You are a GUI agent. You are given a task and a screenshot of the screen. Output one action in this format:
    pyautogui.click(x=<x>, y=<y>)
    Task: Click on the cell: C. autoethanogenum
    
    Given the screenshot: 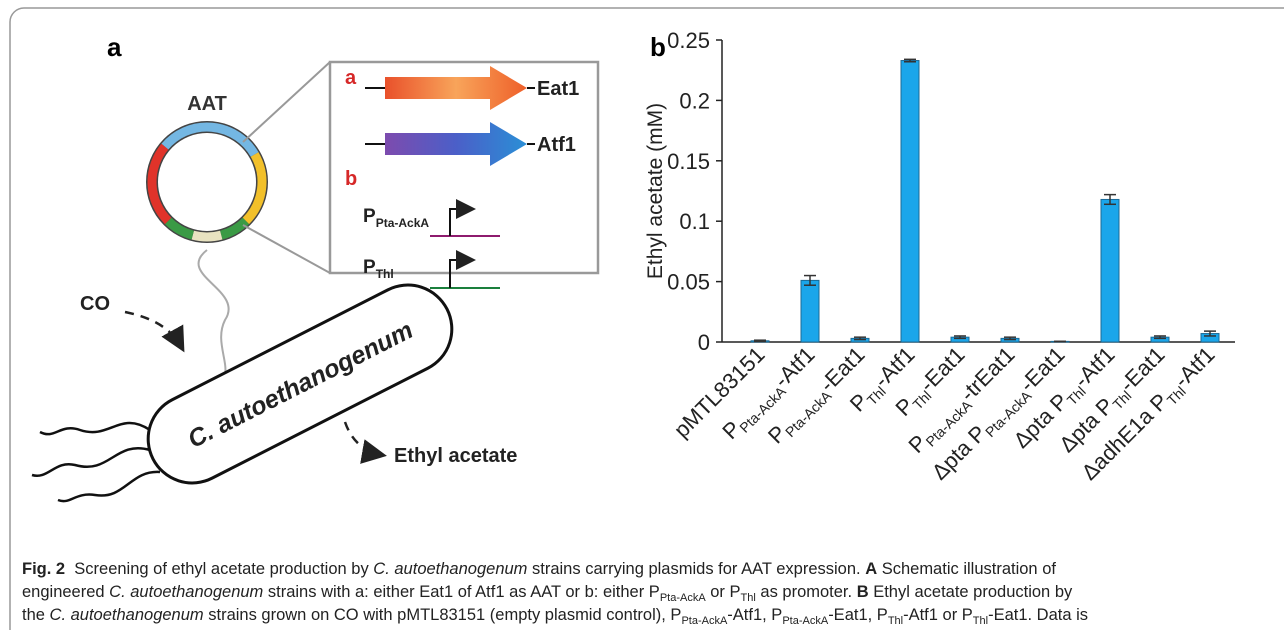 What is the action you would take?
    pyautogui.click(x=300, y=384)
    